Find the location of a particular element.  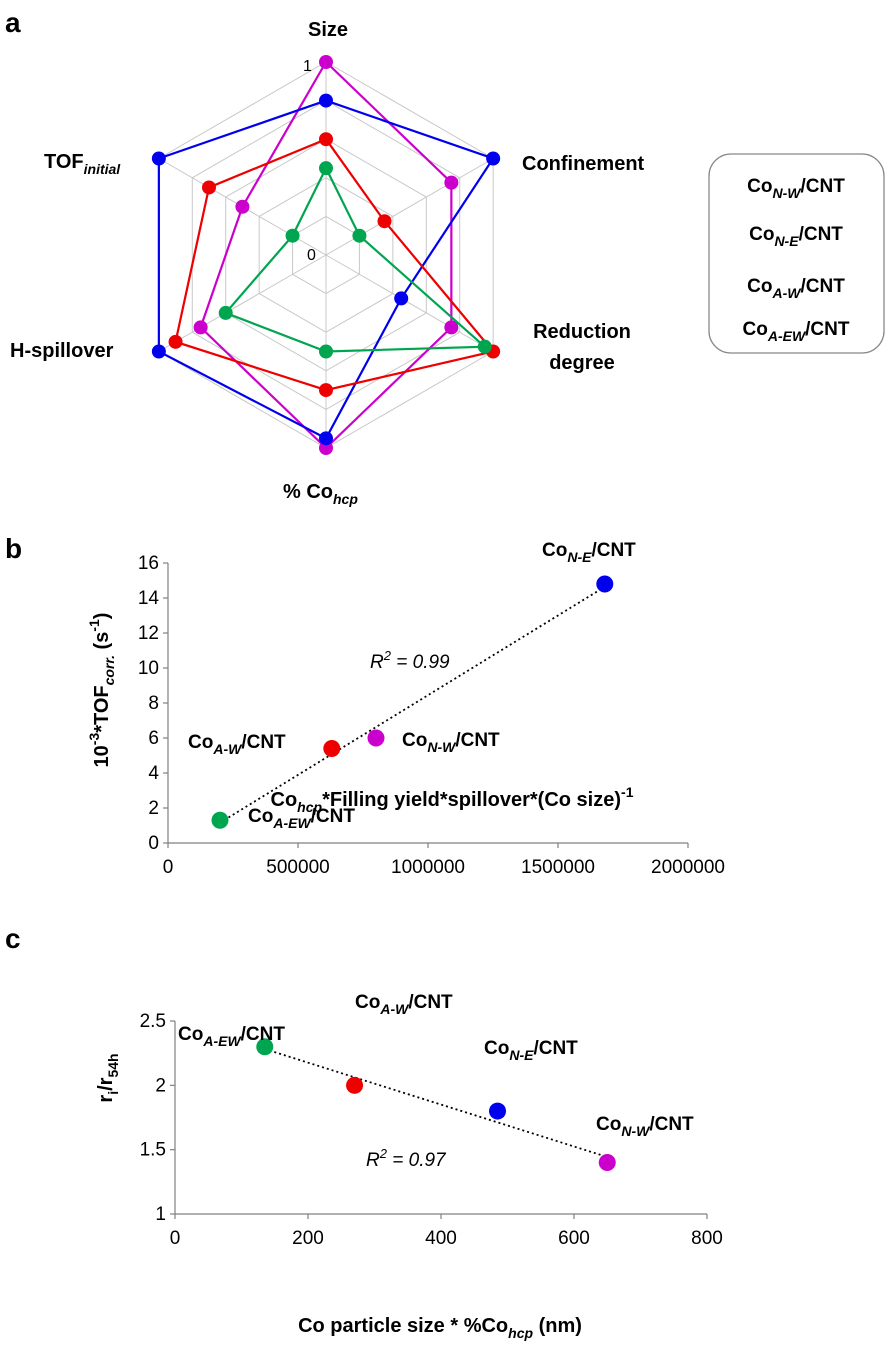

chart-b-x-tick-label: 2000000 is located at coordinates (688, 867).